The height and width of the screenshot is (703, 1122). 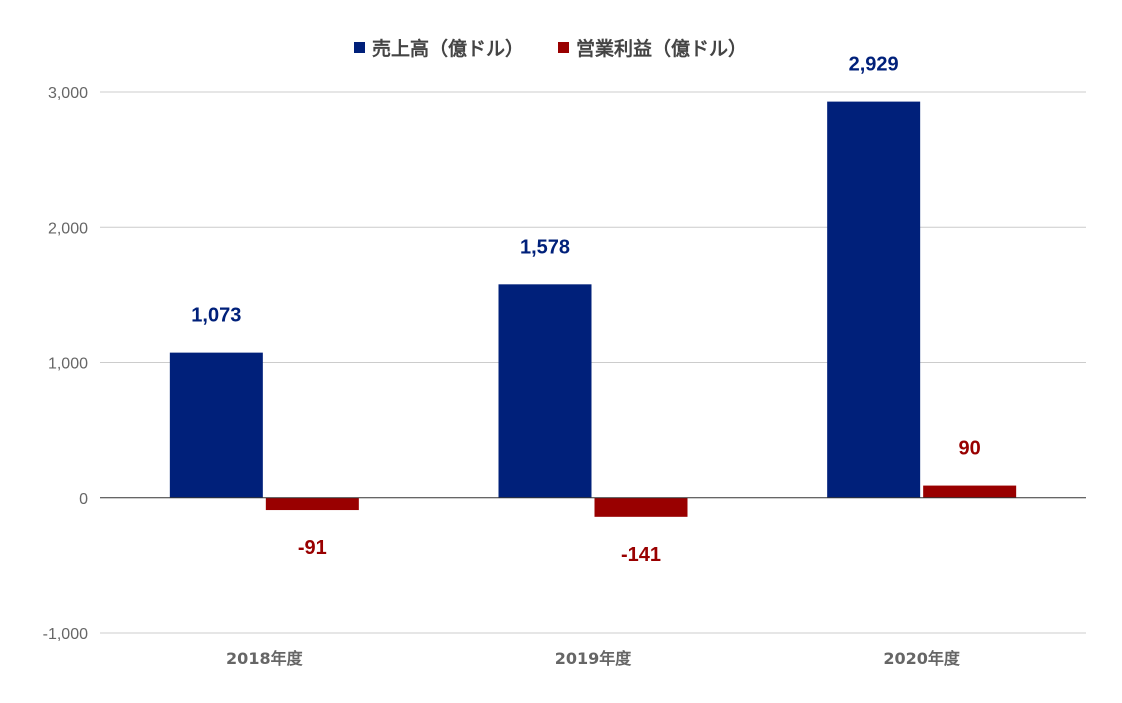 What do you see at coordinates (65, 634) in the screenshot?
I see `y-tick-label: -1,000` at bounding box center [65, 634].